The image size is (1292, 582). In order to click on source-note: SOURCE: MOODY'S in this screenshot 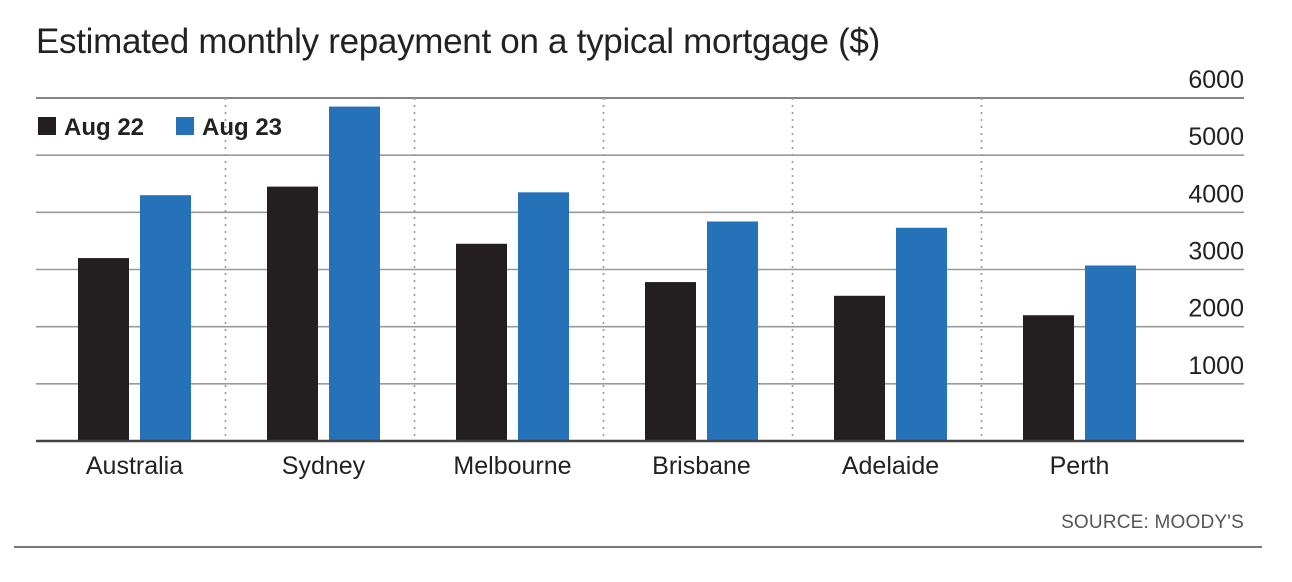, I will do `click(1152, 522)`.